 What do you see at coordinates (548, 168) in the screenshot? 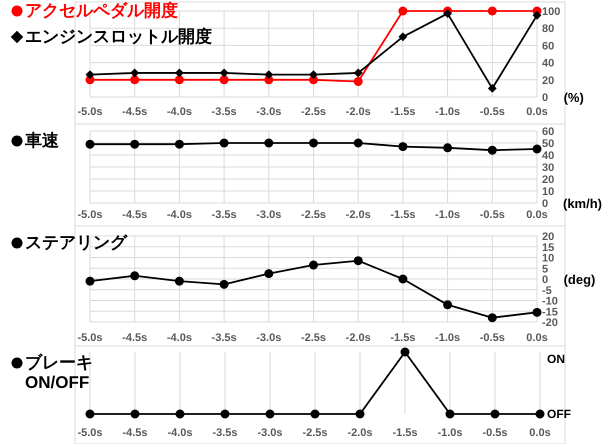
I see `y-tick-label: 30` at bounding box center [548, 168].